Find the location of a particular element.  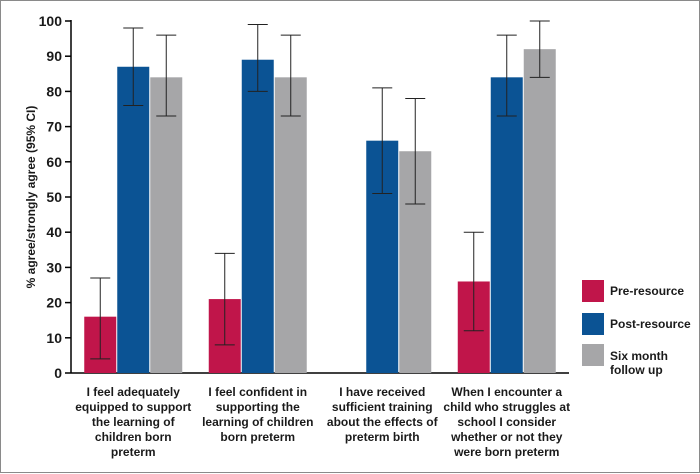

y-tick-label: 30 is located at coordinates (54, 267).